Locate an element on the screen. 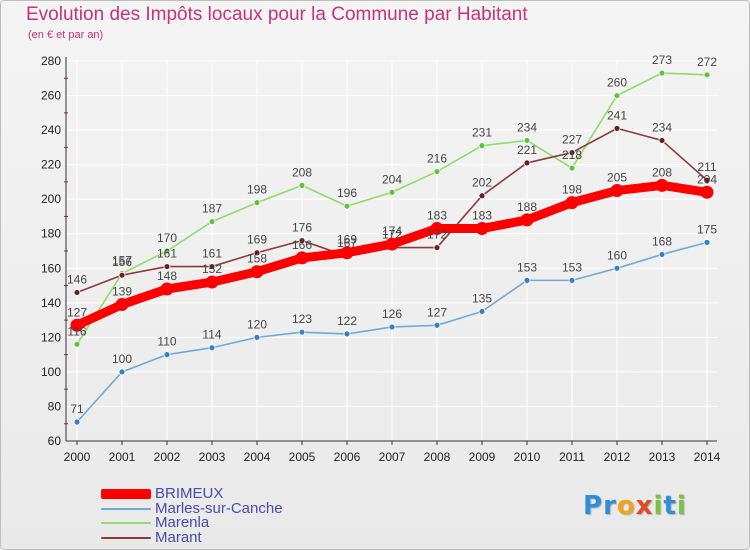 Image resolution: width=750 pixels, height=550 pixels. data-label: 139 is located at coordinates (122, 292).